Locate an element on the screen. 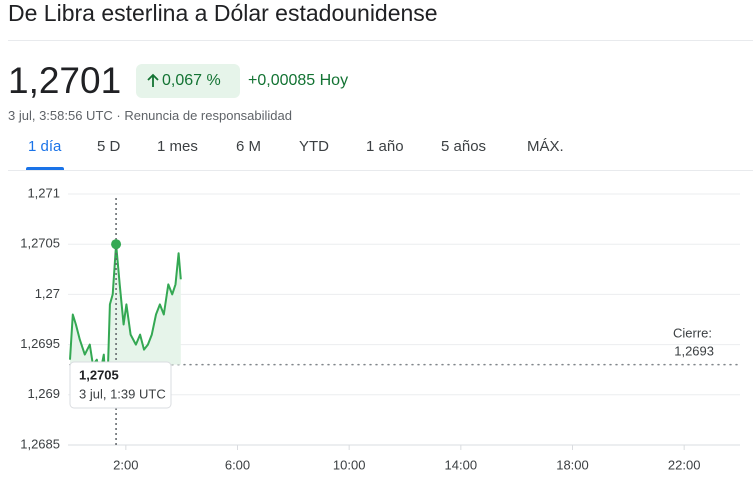 This screenshot has width=753, height=490. tooltip-box is located at coordinates (120, 385).